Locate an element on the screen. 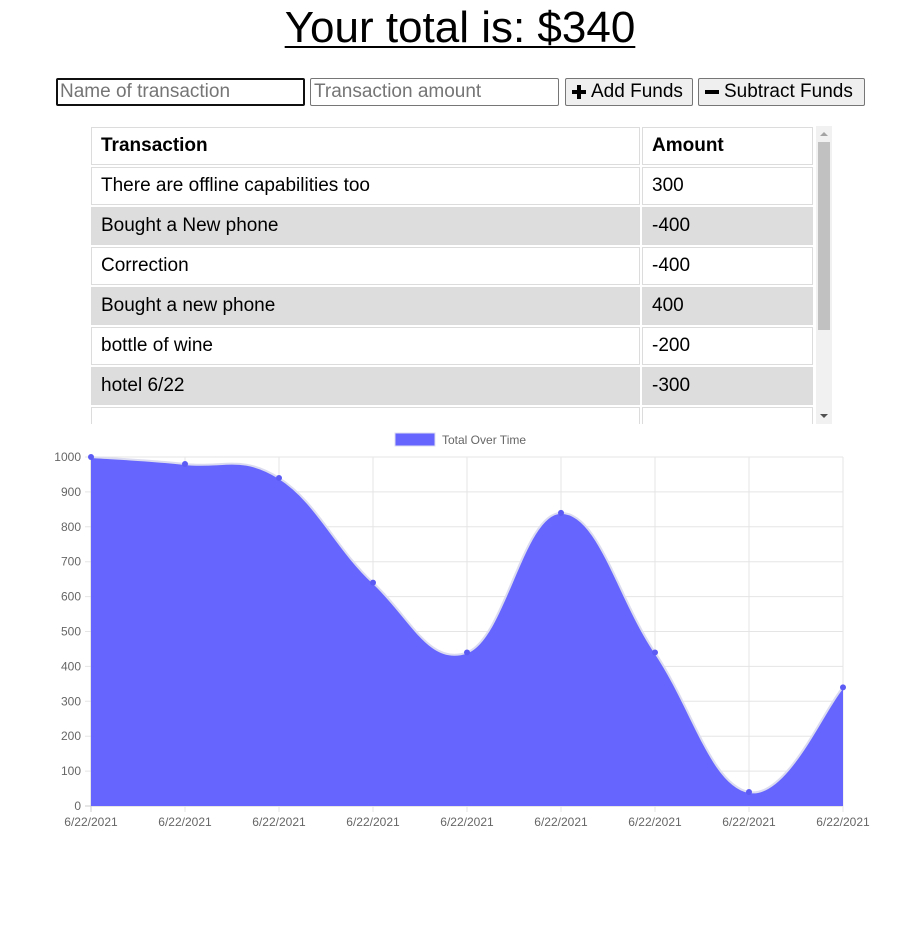 The height and width of the screenshot is (942, 906). y-tick-label: 700 is located at coordinates (71, 562).